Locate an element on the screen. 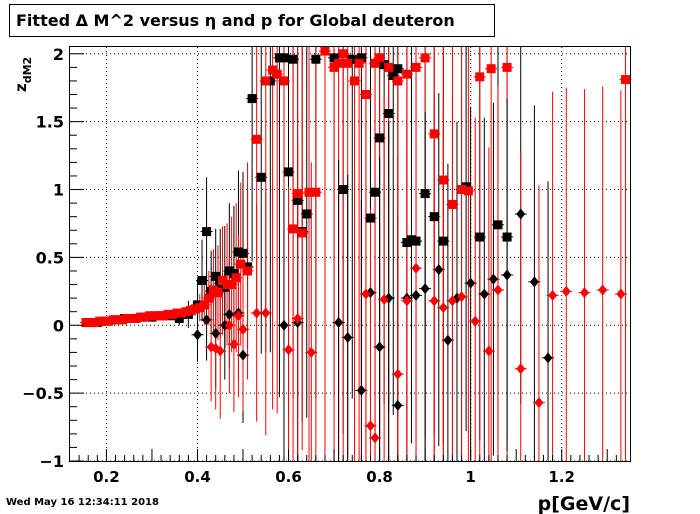  y-tick-label: 0 is located at coordinates (58, 325).